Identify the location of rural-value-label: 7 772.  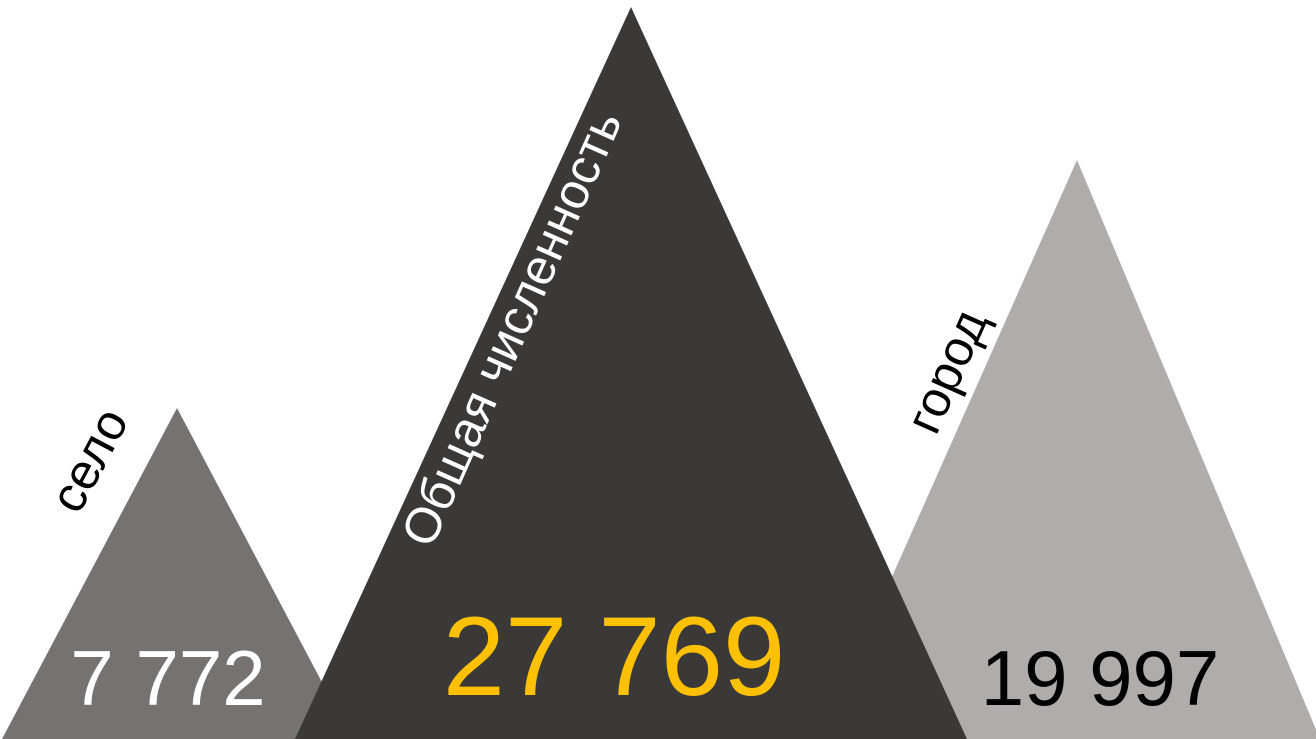
(167, 678).